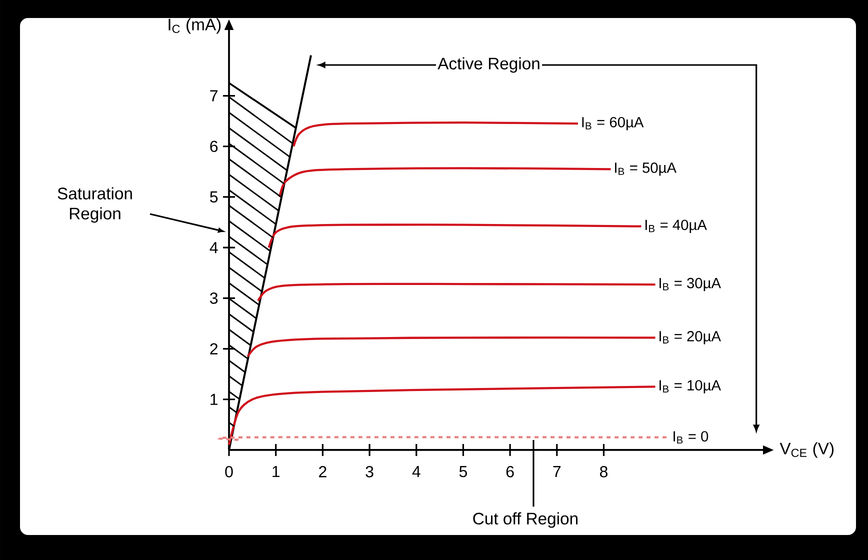 The image size is (868, 560). Describe the element at coordinates (645, 169) in the screenshot. I see `series-label: I$_{B}$ = 50µA` at that location.